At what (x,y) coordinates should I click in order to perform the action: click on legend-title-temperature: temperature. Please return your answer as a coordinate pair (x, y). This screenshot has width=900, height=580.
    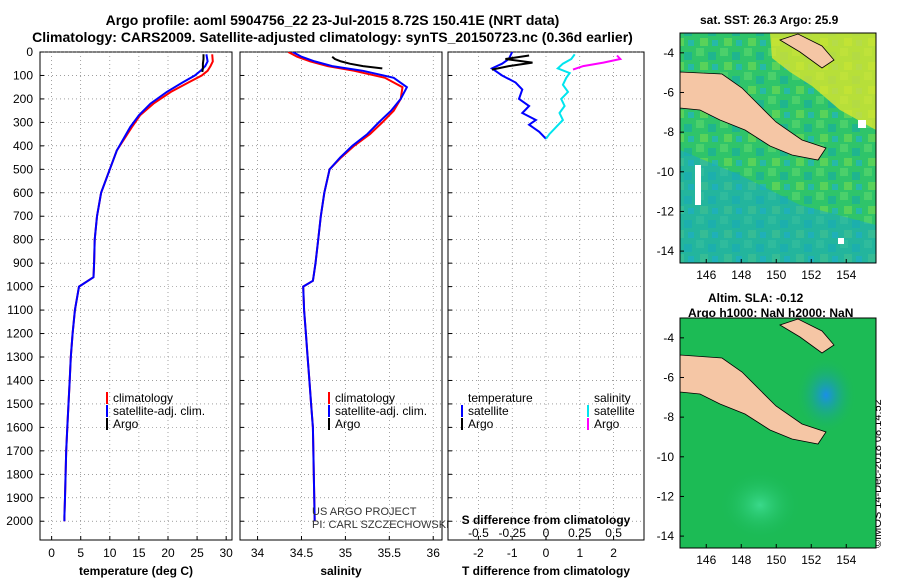
    Looking at the image, I should click on (500, 398).